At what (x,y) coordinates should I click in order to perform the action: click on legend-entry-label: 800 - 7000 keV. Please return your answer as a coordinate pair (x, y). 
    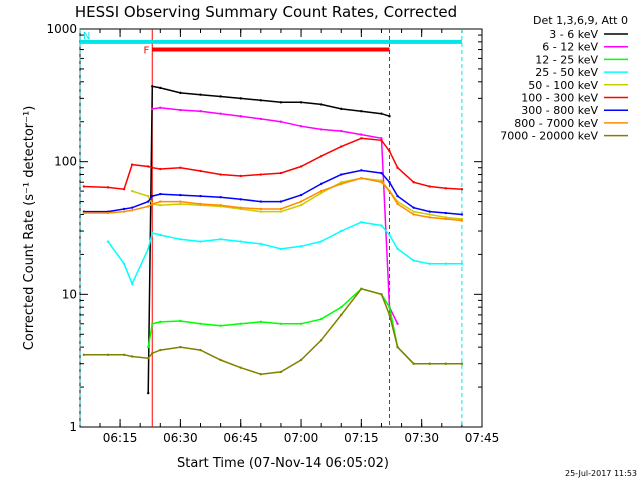
    Looking at the image, I should click on (556, 123).